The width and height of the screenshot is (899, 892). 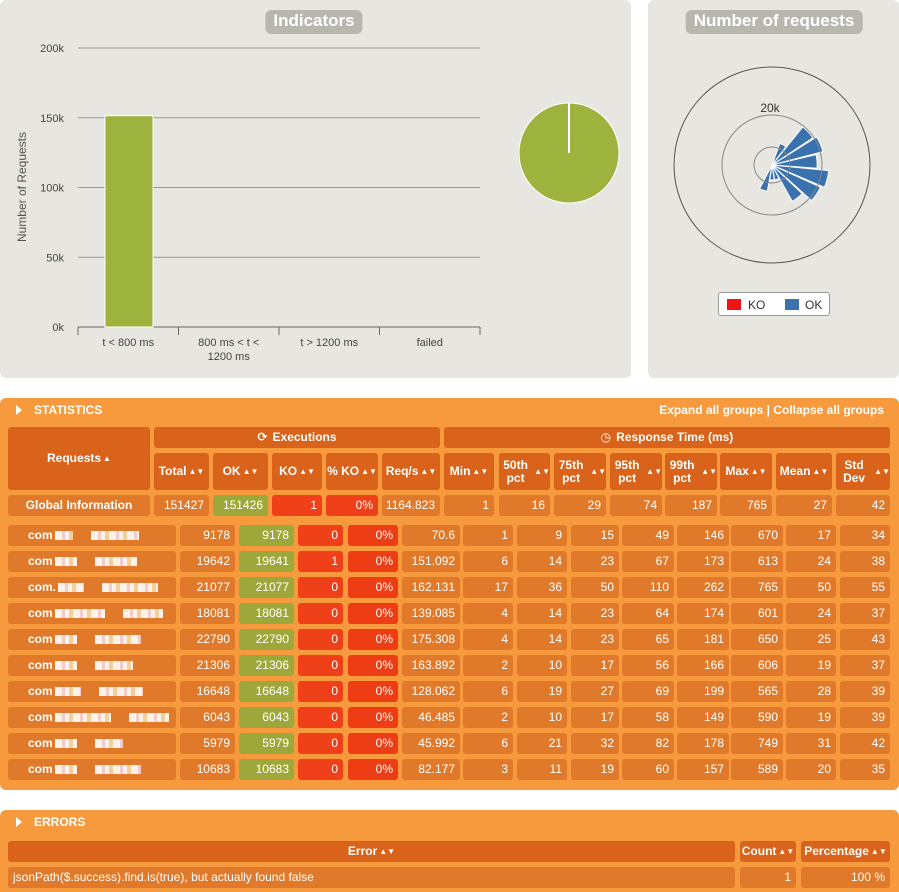 I want to click on row-cell-total: 5979, so click(x=207, y=743).